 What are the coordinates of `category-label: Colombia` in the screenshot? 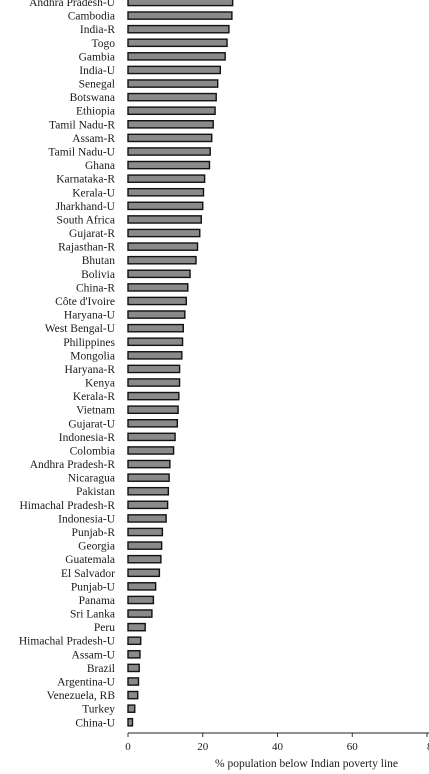 It's located at (92, 451).